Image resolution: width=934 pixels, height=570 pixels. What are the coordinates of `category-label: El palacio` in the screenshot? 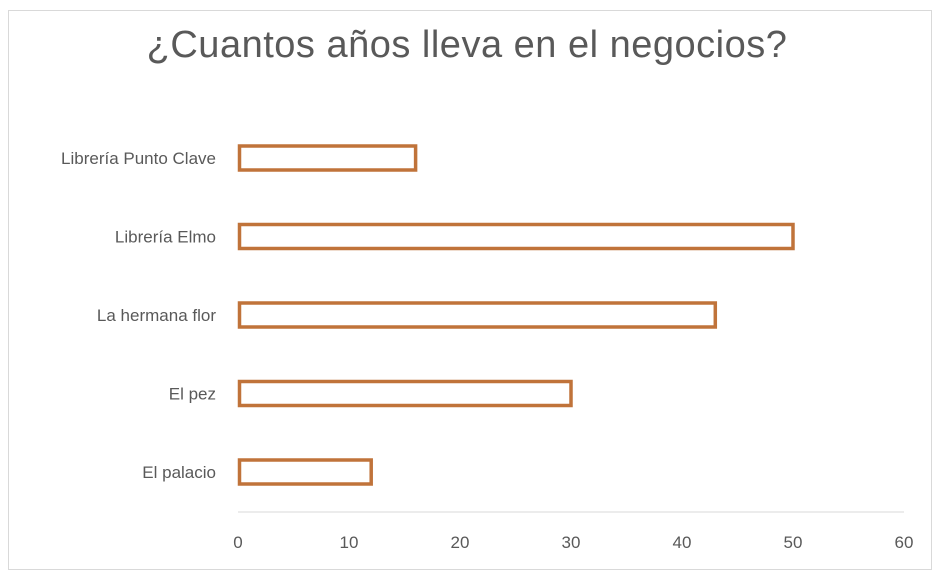 It's located at (179, 472).